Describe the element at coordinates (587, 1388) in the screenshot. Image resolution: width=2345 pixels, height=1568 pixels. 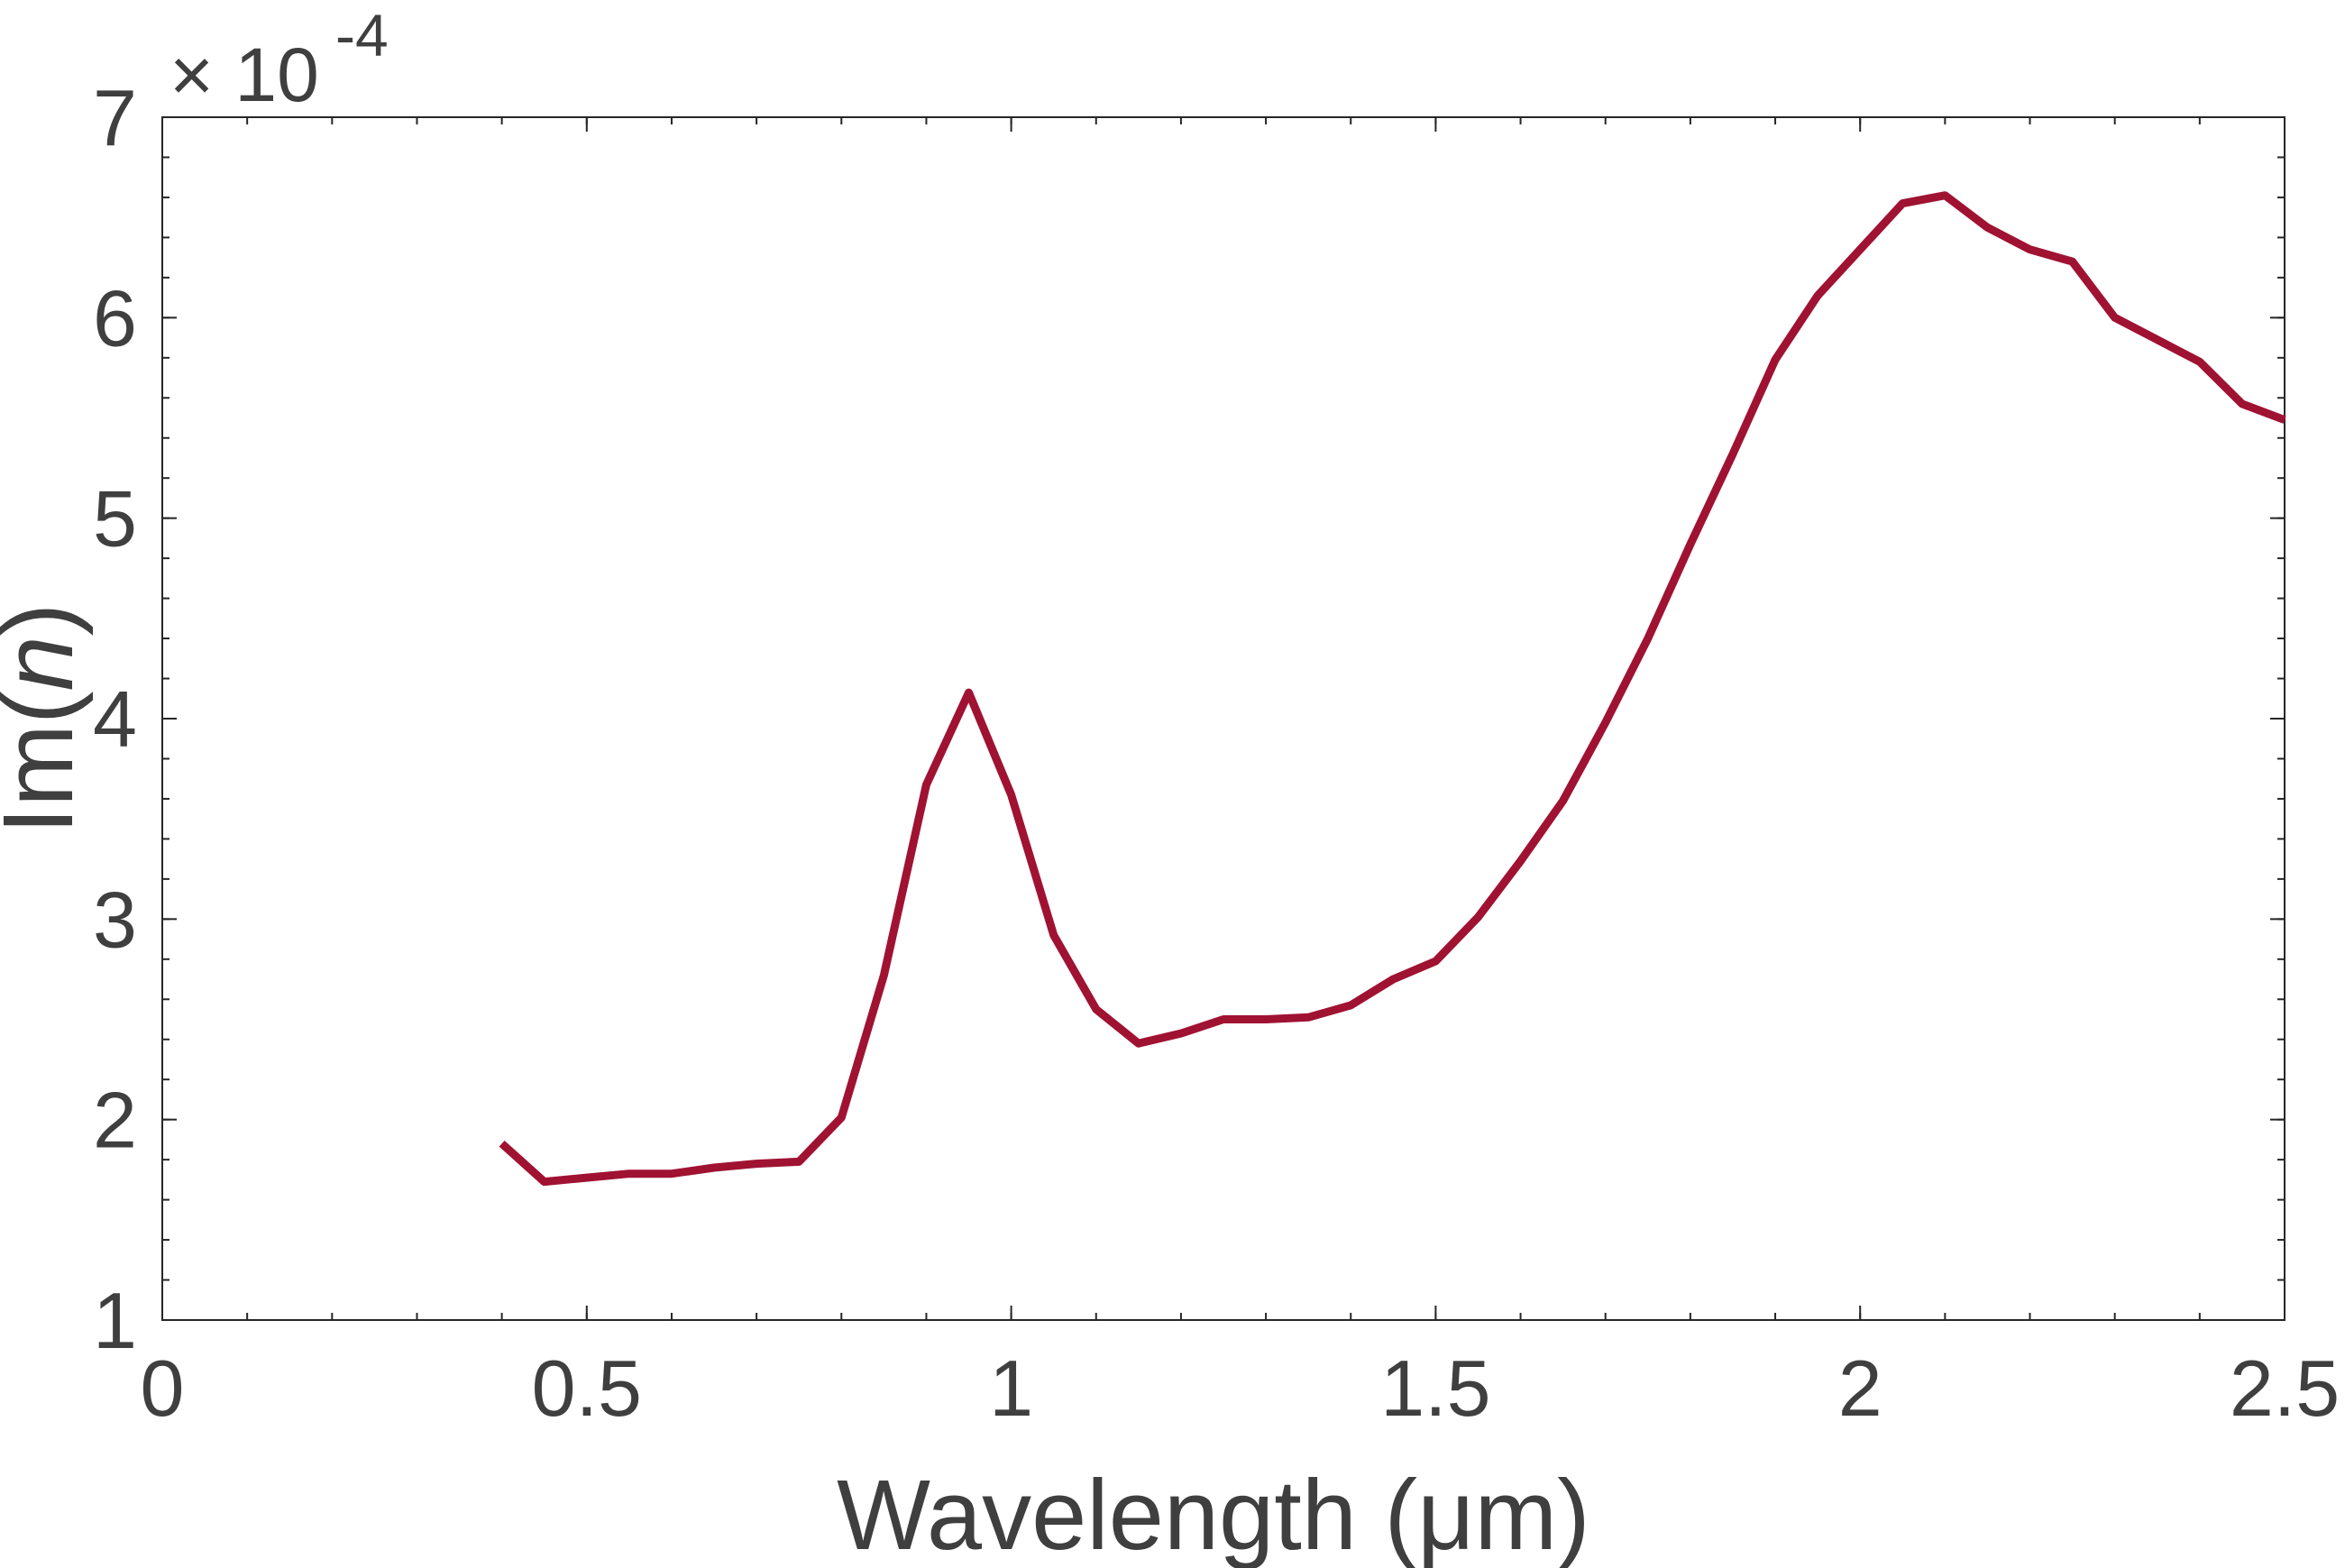
I see `x-tick-label: 0.5` at that location.